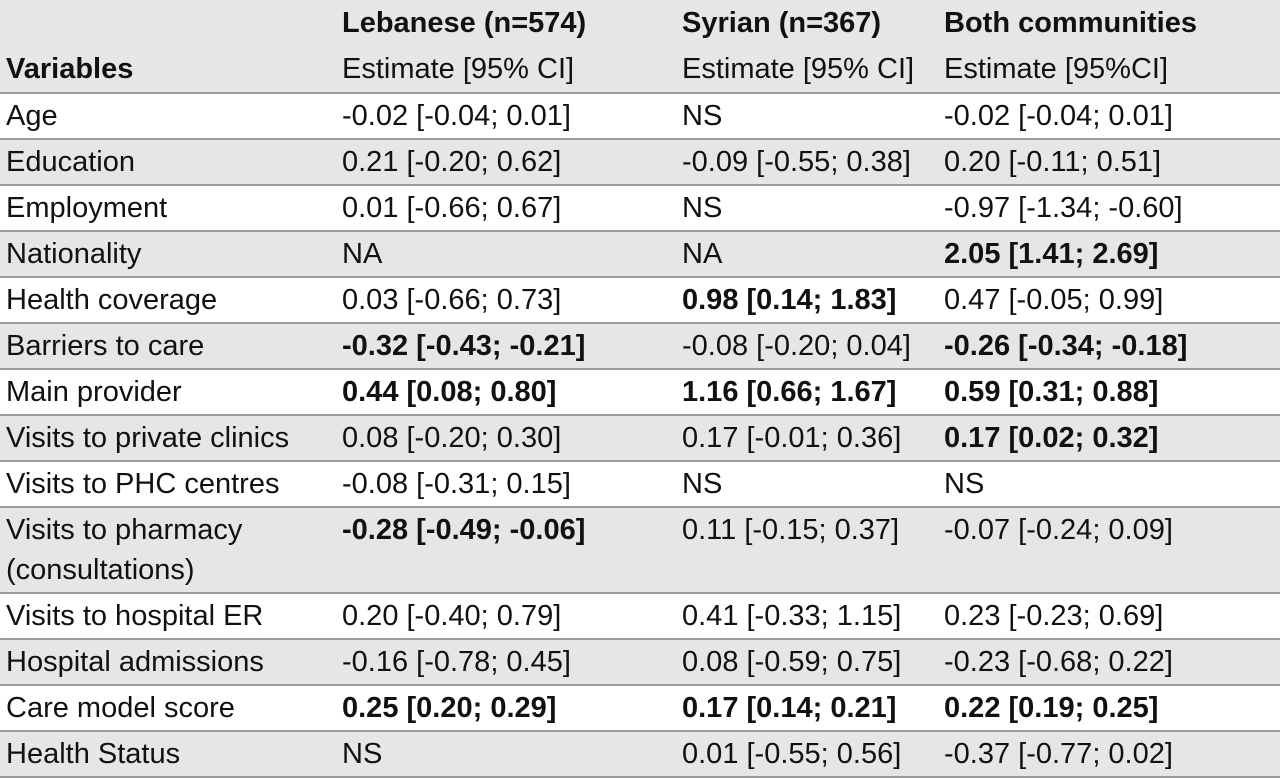 The image size is (1280, 778). Describe the element at coordinates (135, 662) in the screenshot. I see `variable-cell: Hospital admissions` at that location.